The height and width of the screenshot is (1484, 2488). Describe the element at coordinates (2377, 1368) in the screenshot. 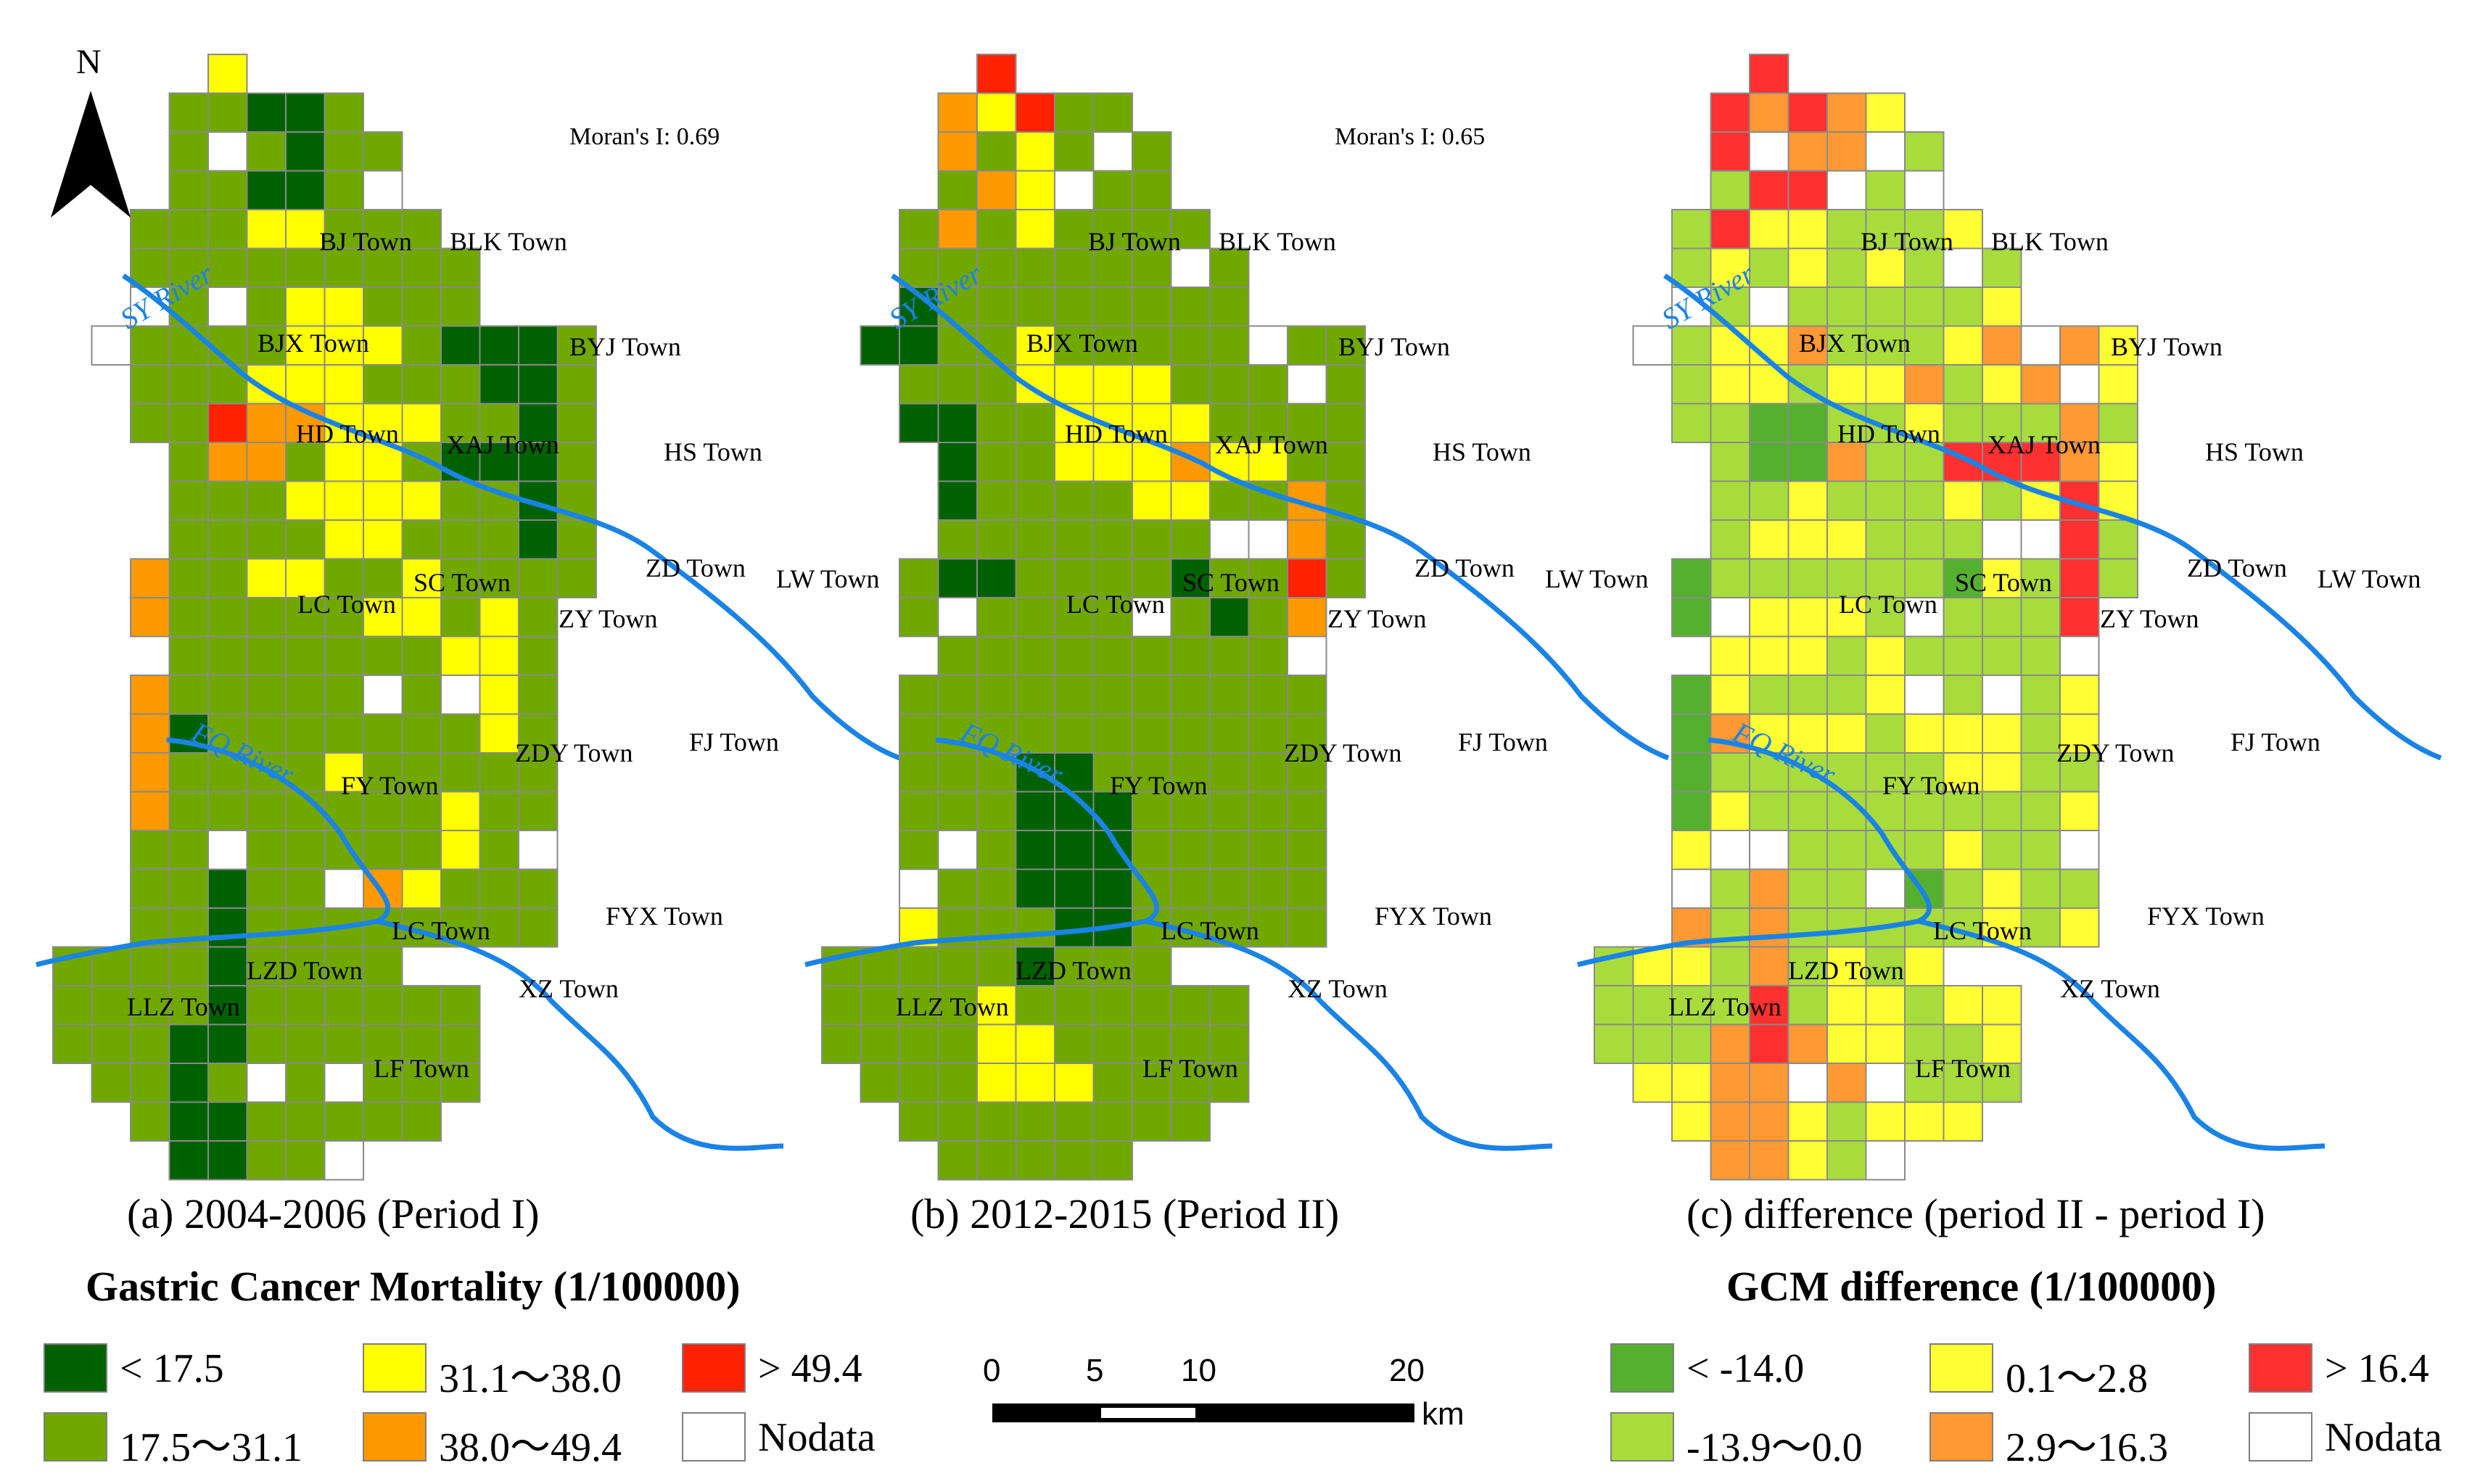

I see `legend-label: > 16.4` at that location.